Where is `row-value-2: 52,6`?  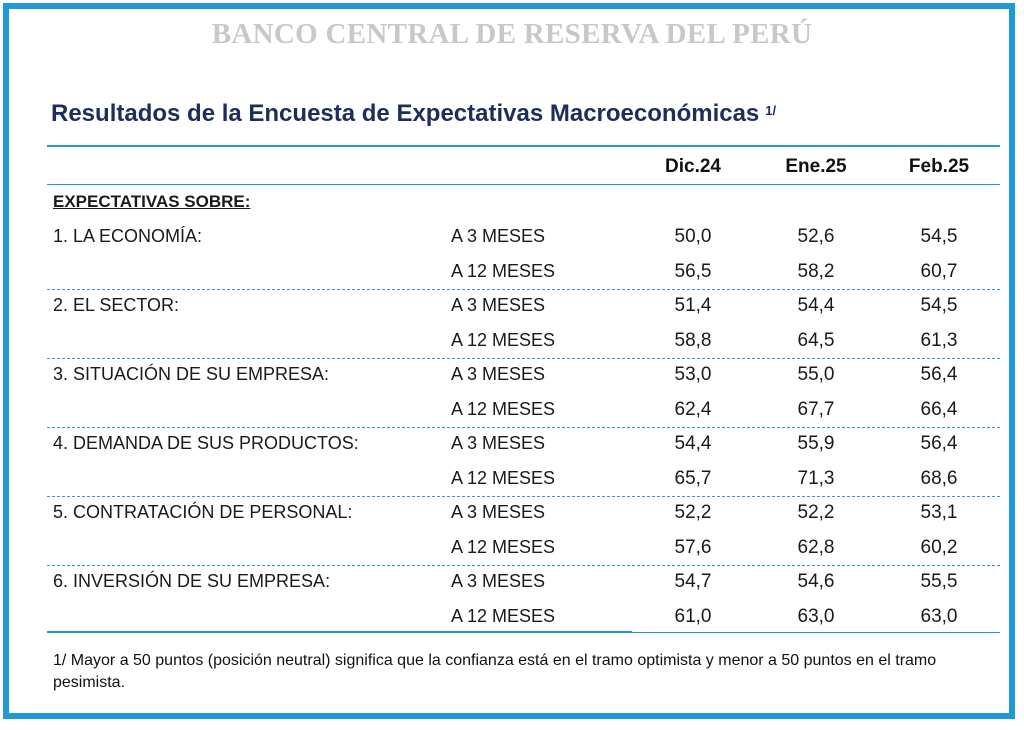
row-value-2: 52,6 is located at coordinates (816, 236).